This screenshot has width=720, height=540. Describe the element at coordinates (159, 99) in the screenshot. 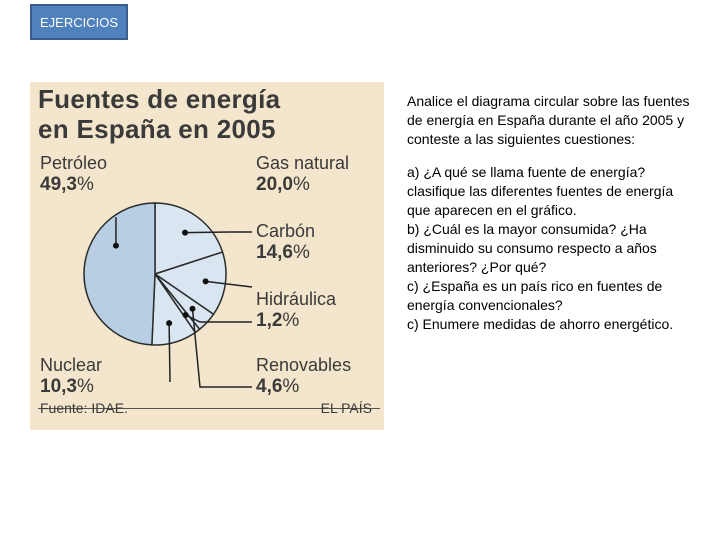

I see `chart-title-line1: Fuentes de energía` at that location.